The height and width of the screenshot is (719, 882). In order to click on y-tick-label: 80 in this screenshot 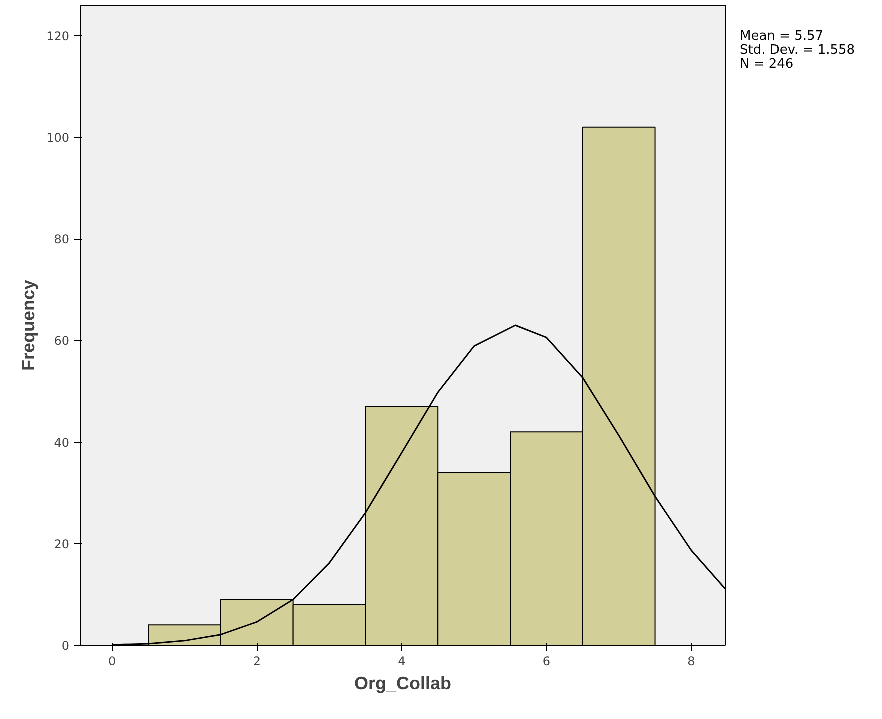, I will do `click(62, 239)`.